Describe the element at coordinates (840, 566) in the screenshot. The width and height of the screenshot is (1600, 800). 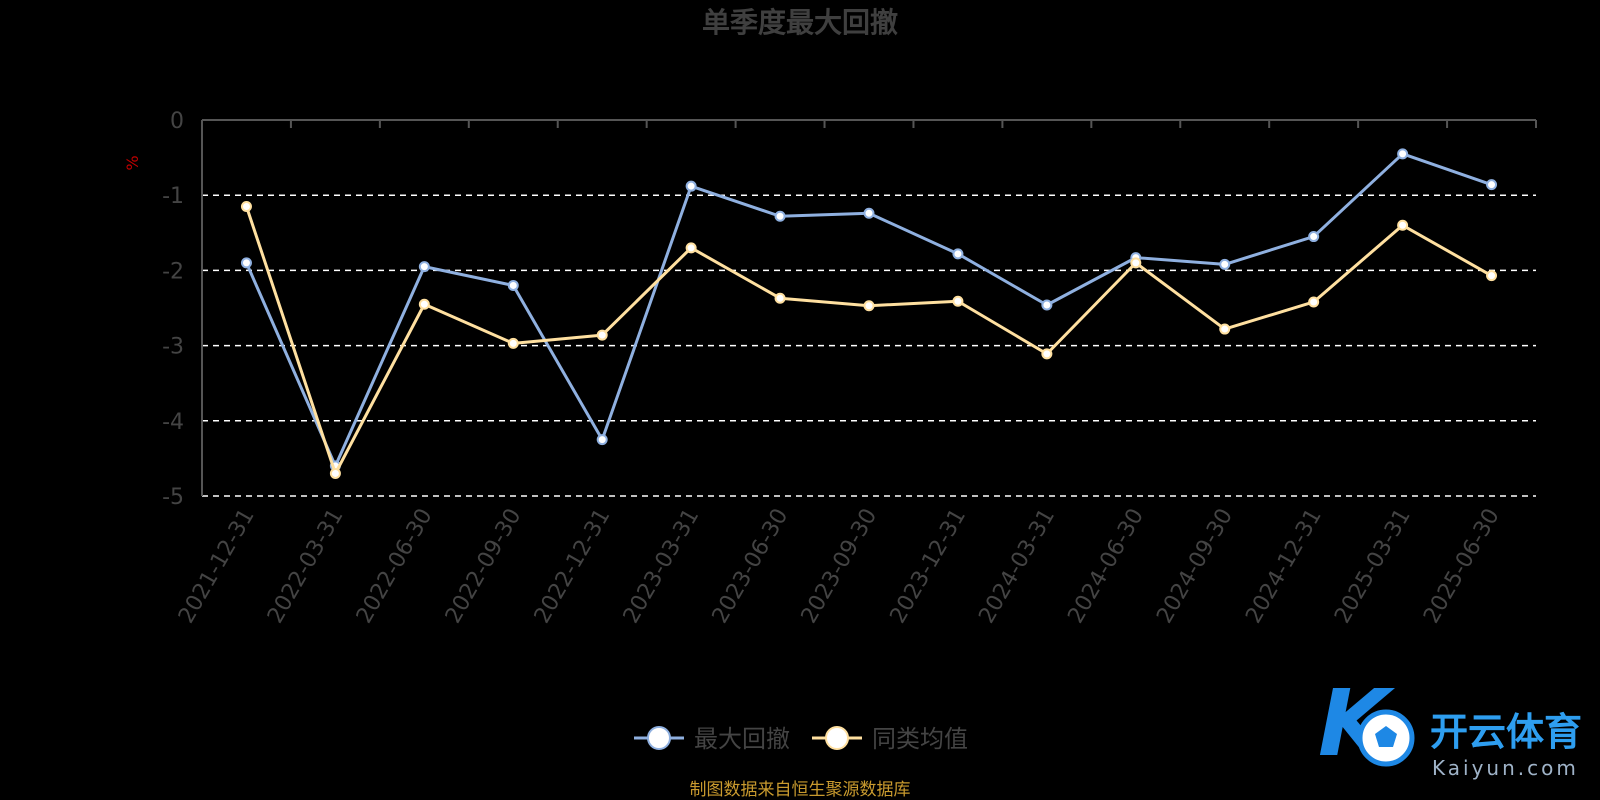
I see `x-tick-label: 2023-09-30` at that location.